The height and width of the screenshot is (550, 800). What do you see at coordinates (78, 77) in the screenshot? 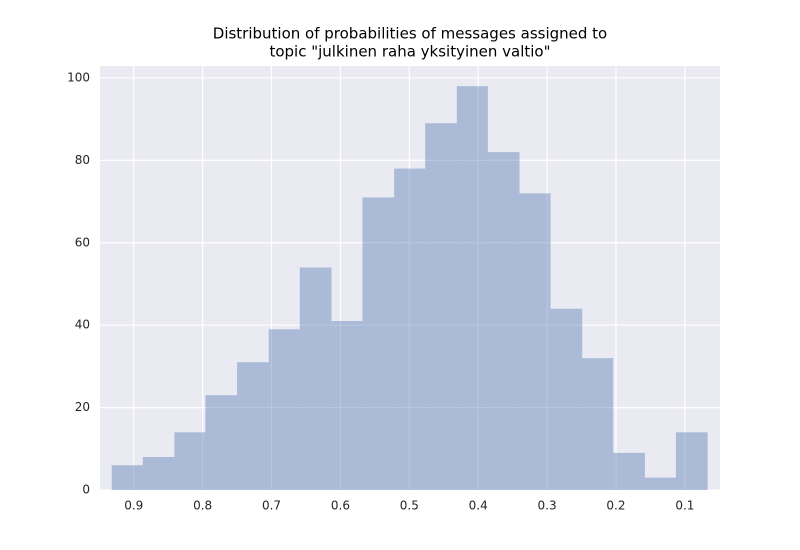
I see `y-tick-label: 100` at bounding box center [78, 77].